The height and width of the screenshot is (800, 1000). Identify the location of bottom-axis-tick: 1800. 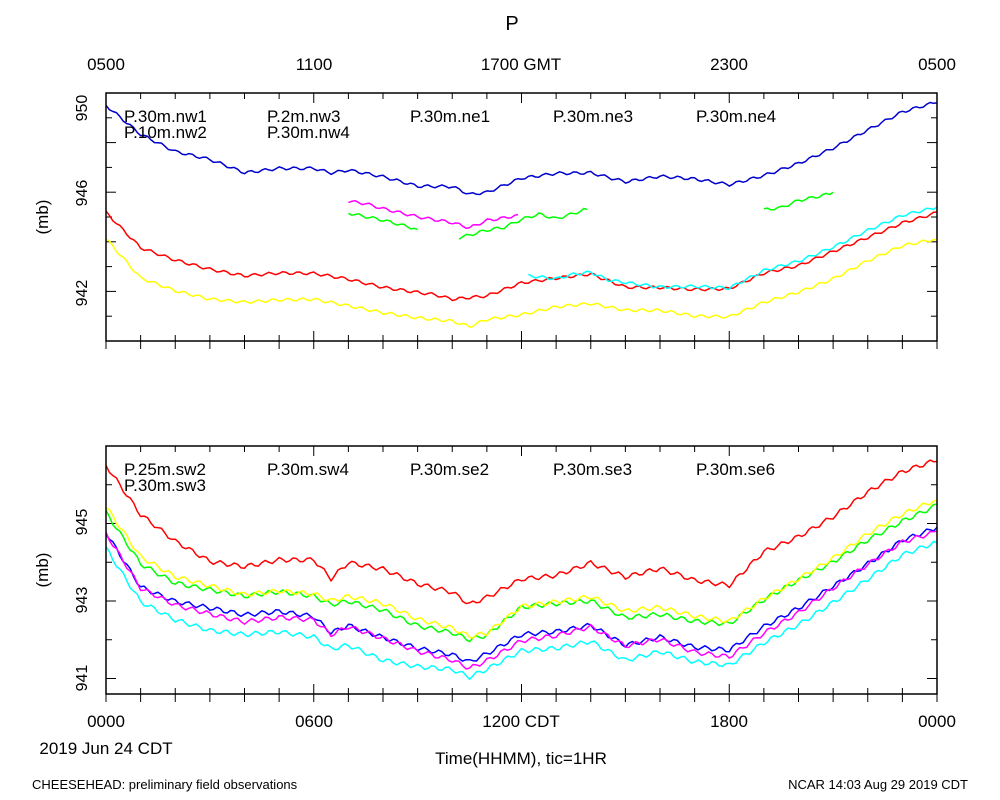
(729, 721).